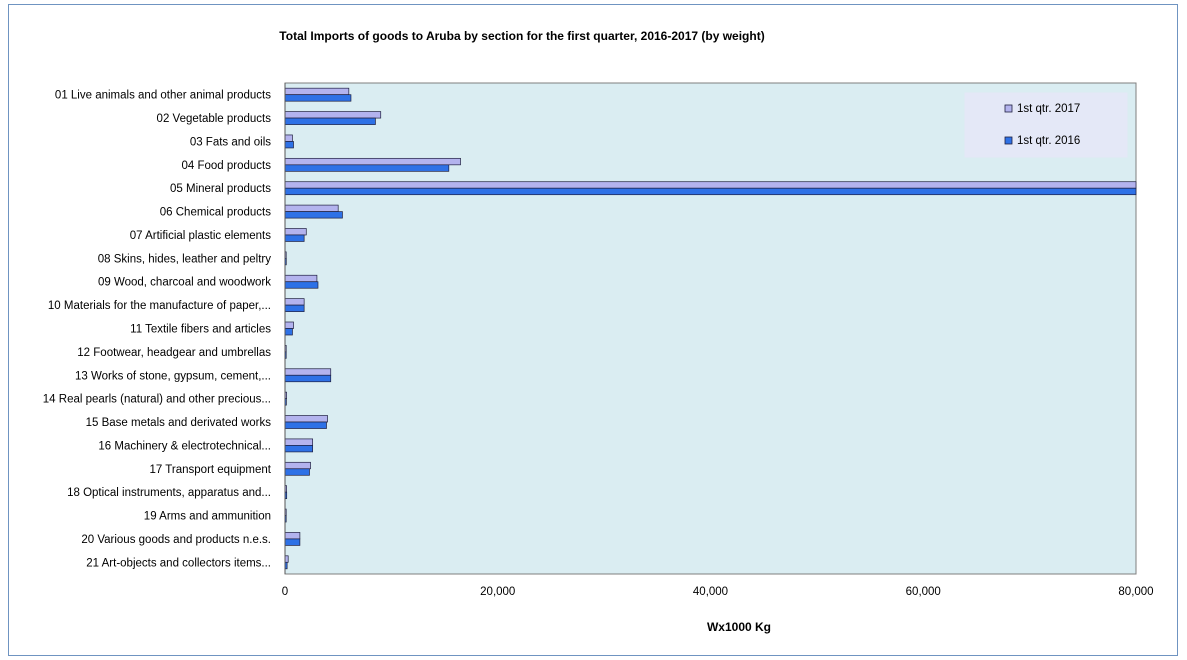 This screenshot has height=660, width=1187. I want to click on category-label: 15 Base metals and derivated works, so click(179, 423).